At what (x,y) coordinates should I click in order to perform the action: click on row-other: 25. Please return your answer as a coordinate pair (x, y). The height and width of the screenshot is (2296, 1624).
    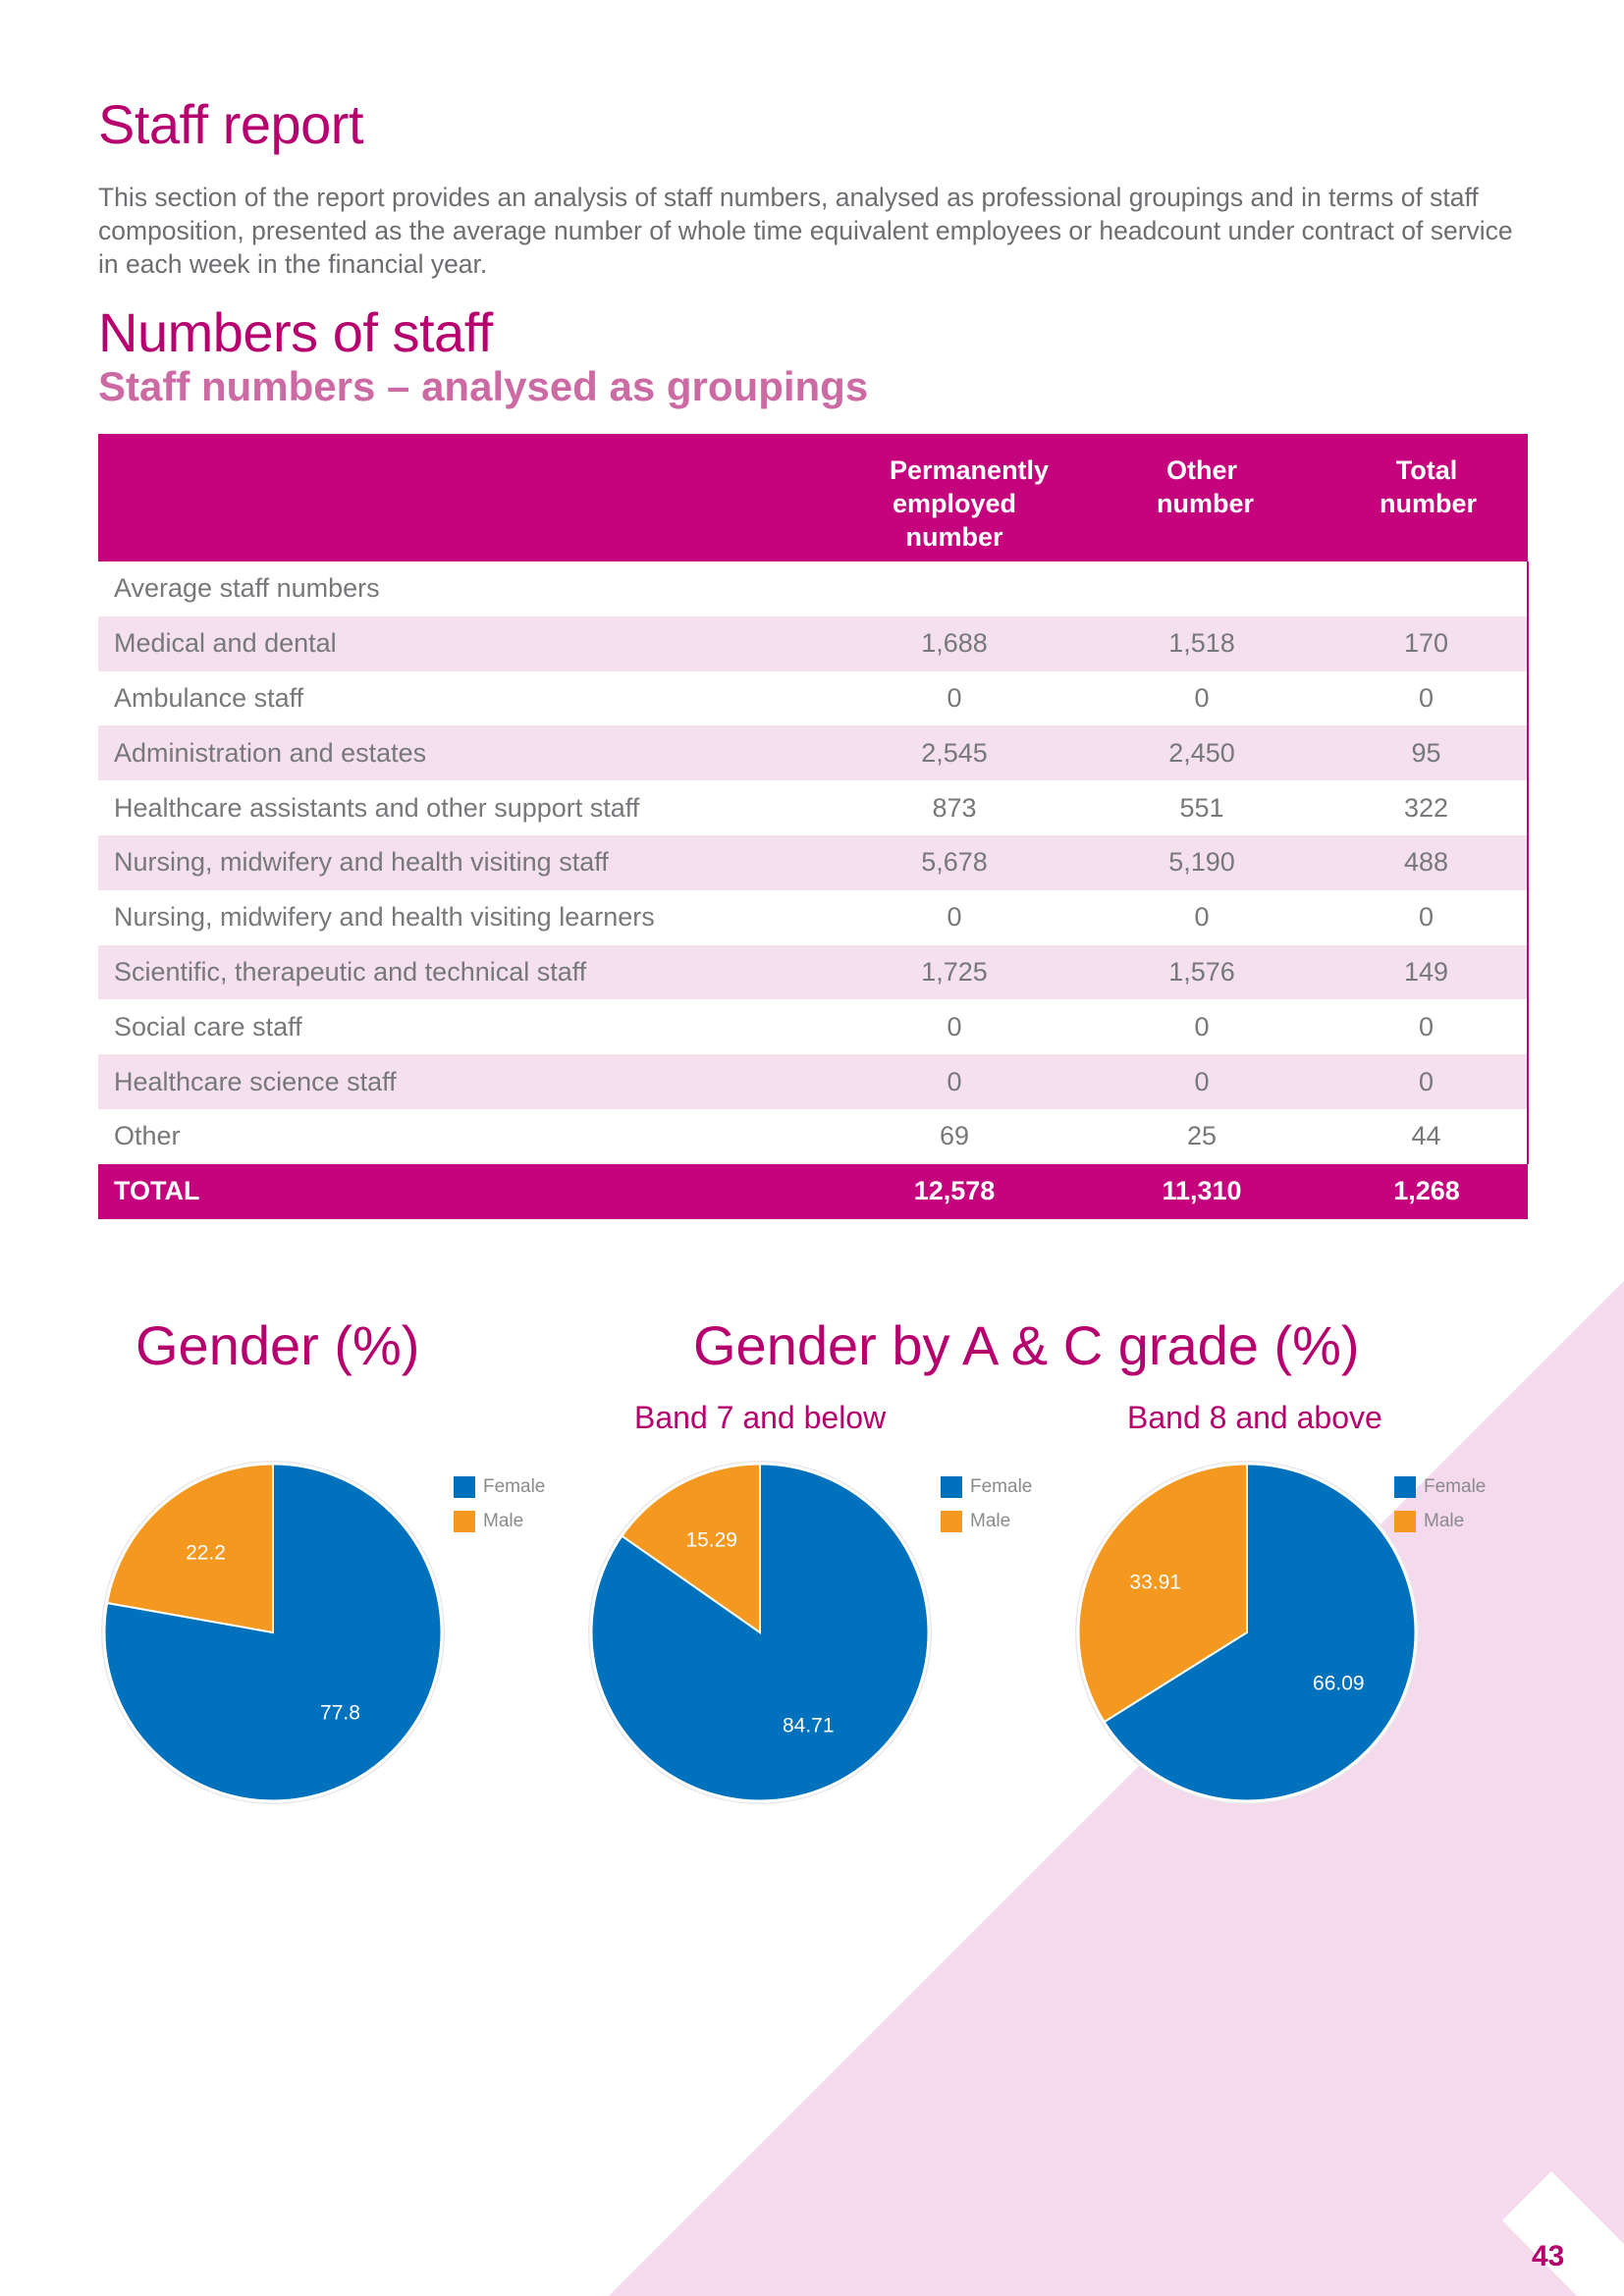
    Looking at the image, I should click on (1202, 1136).